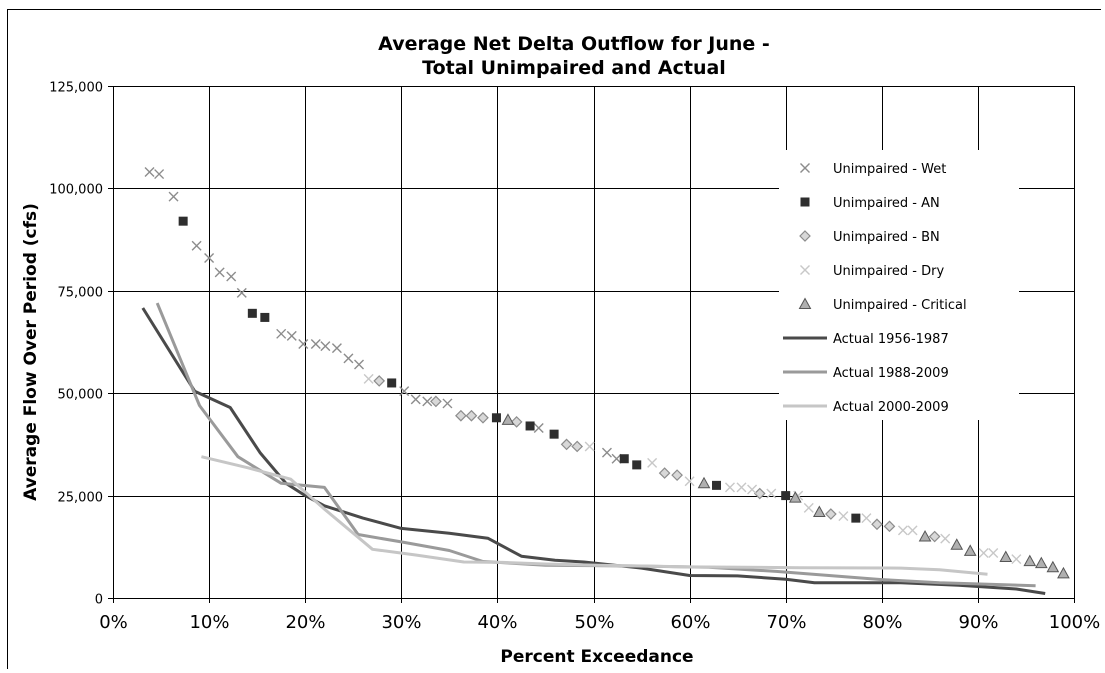  Describe the element at coordinates (888, 271) in the screenshot. I see `legend-label: Unimpaired - Dry` at that location.